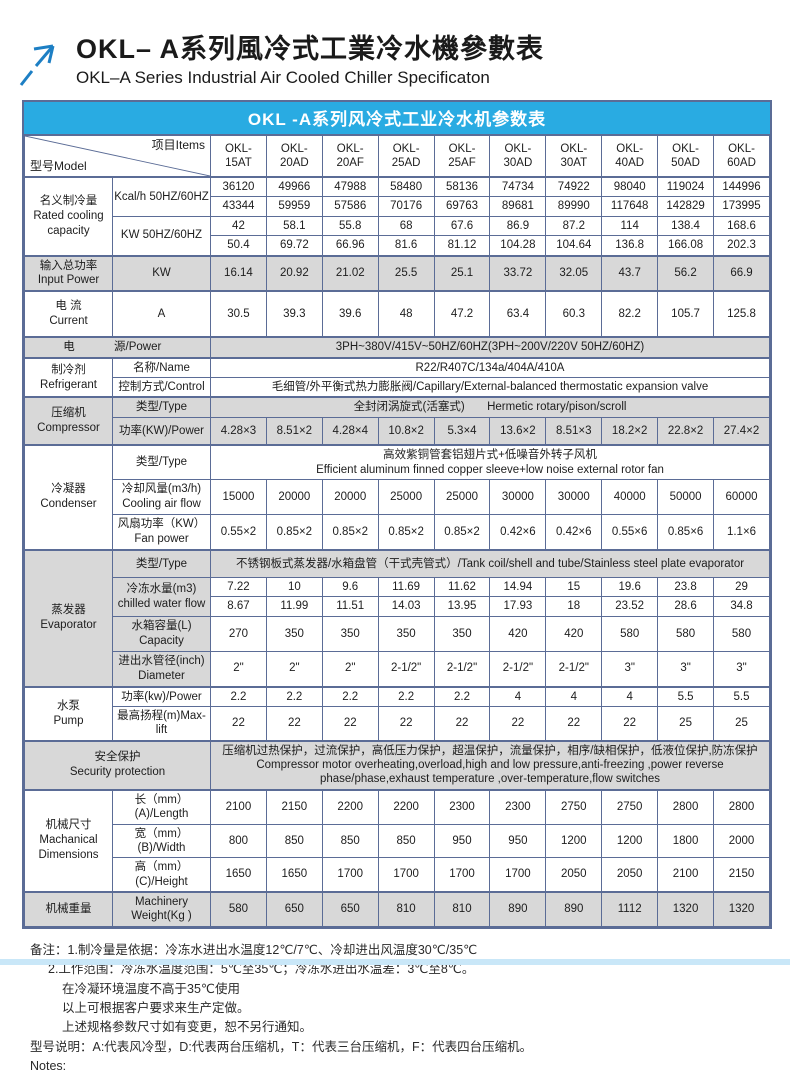 The width and height of the screenshot is (790, 1076). I want to click on row-label-fan-power: 风扇功率（KW） Fan power, so click(161, 532).